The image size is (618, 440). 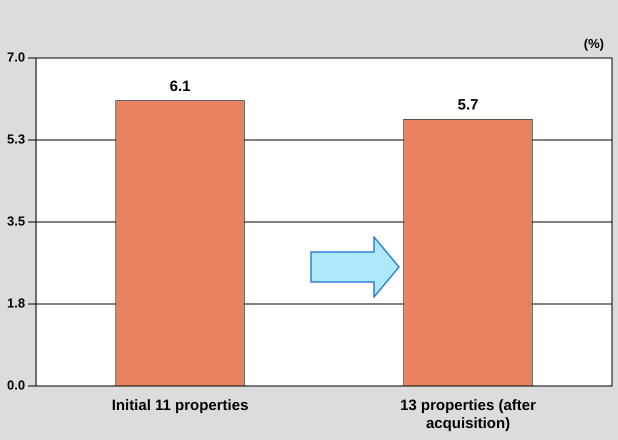 What do you see at coordinates (468, 105) in the screenshot?
I see `data-label: 5.7` at bounding box center [468, 105].